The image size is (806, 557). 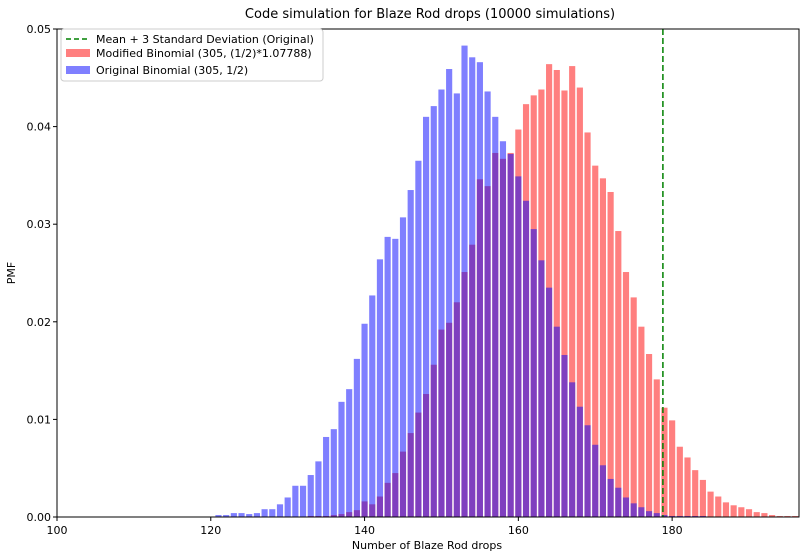 I want to click on x-axis-ticks: 100 120 140 160 180, so click(x=365, y=527).